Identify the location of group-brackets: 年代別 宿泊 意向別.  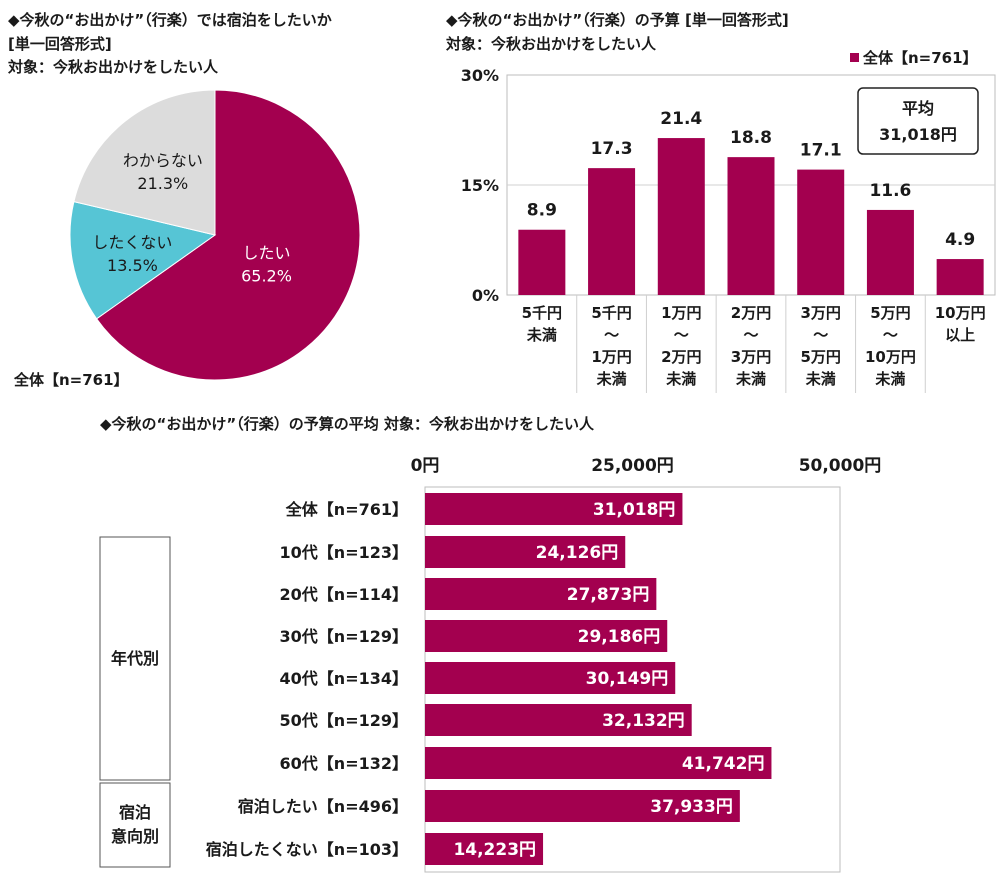
(135, 702).